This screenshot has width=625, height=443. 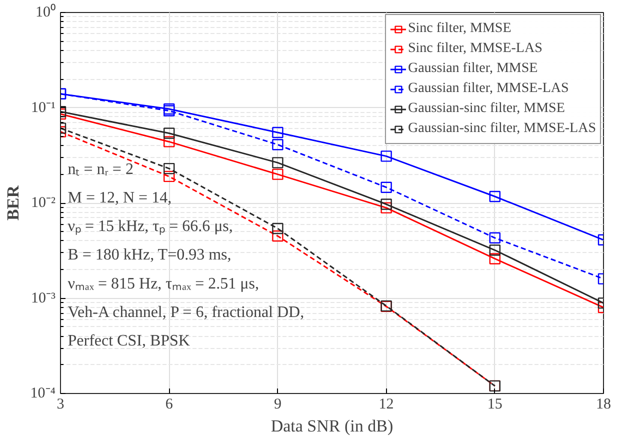 What do you see at coordinates (473, 69) in the screenshot?
I see `legend-label: Gaussian filter, MMSE` at bounding box center [473, 69].